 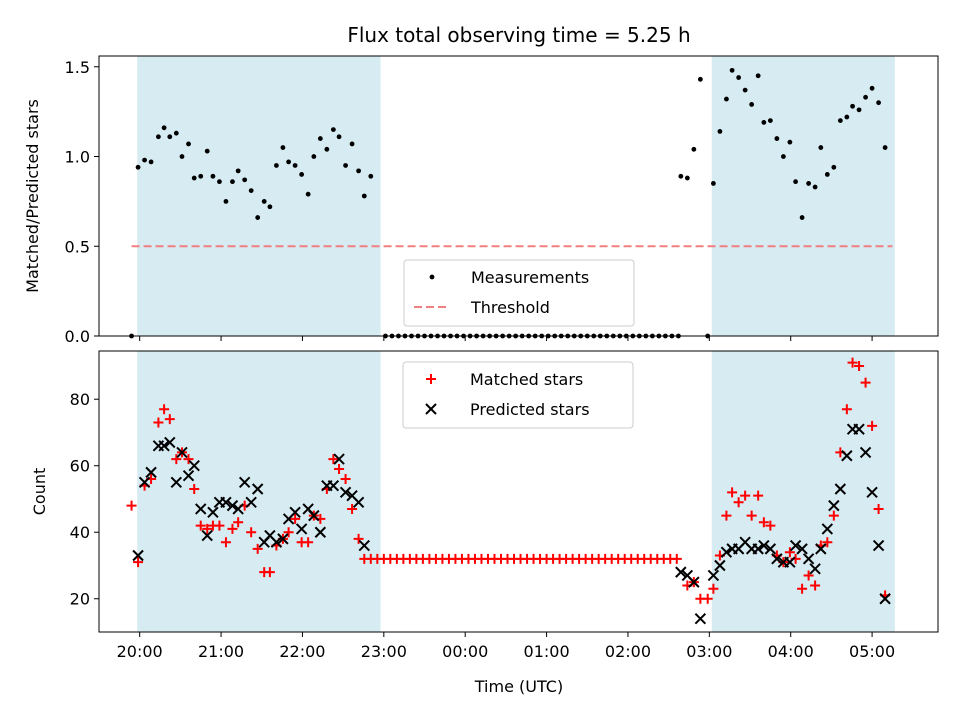 What do you see at coordinates (803, 196) in the screenshot?
I see `observing-span` at bounding box center [803, 196].